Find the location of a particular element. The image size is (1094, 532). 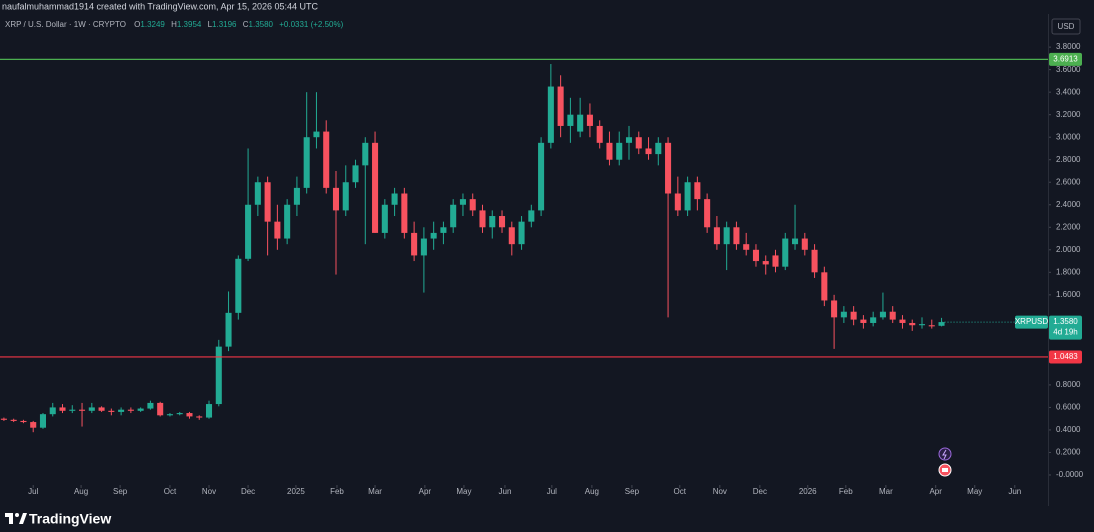

brand-name: TradingView is located at coordinates (70, 519).